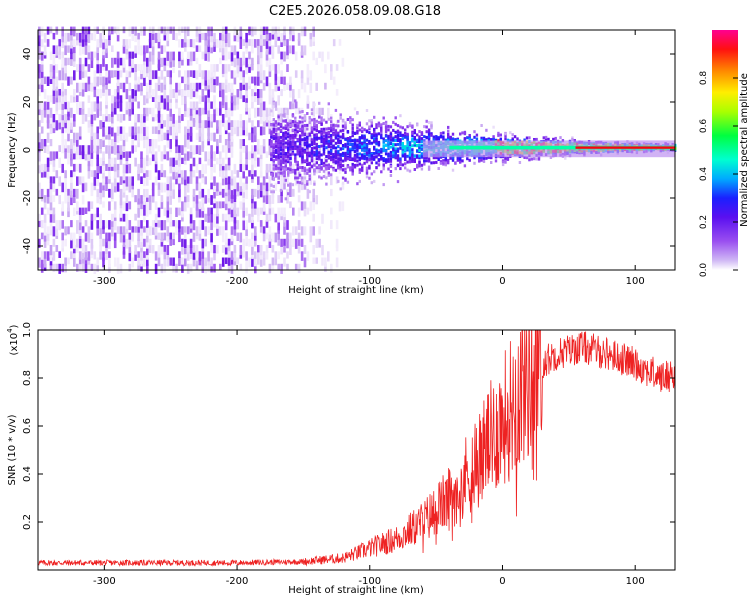 The image size is (750, 604). Describe the element at coordinates (502, 581) in the screenshot. I see `snr-x-tick-label: 0` at that location.